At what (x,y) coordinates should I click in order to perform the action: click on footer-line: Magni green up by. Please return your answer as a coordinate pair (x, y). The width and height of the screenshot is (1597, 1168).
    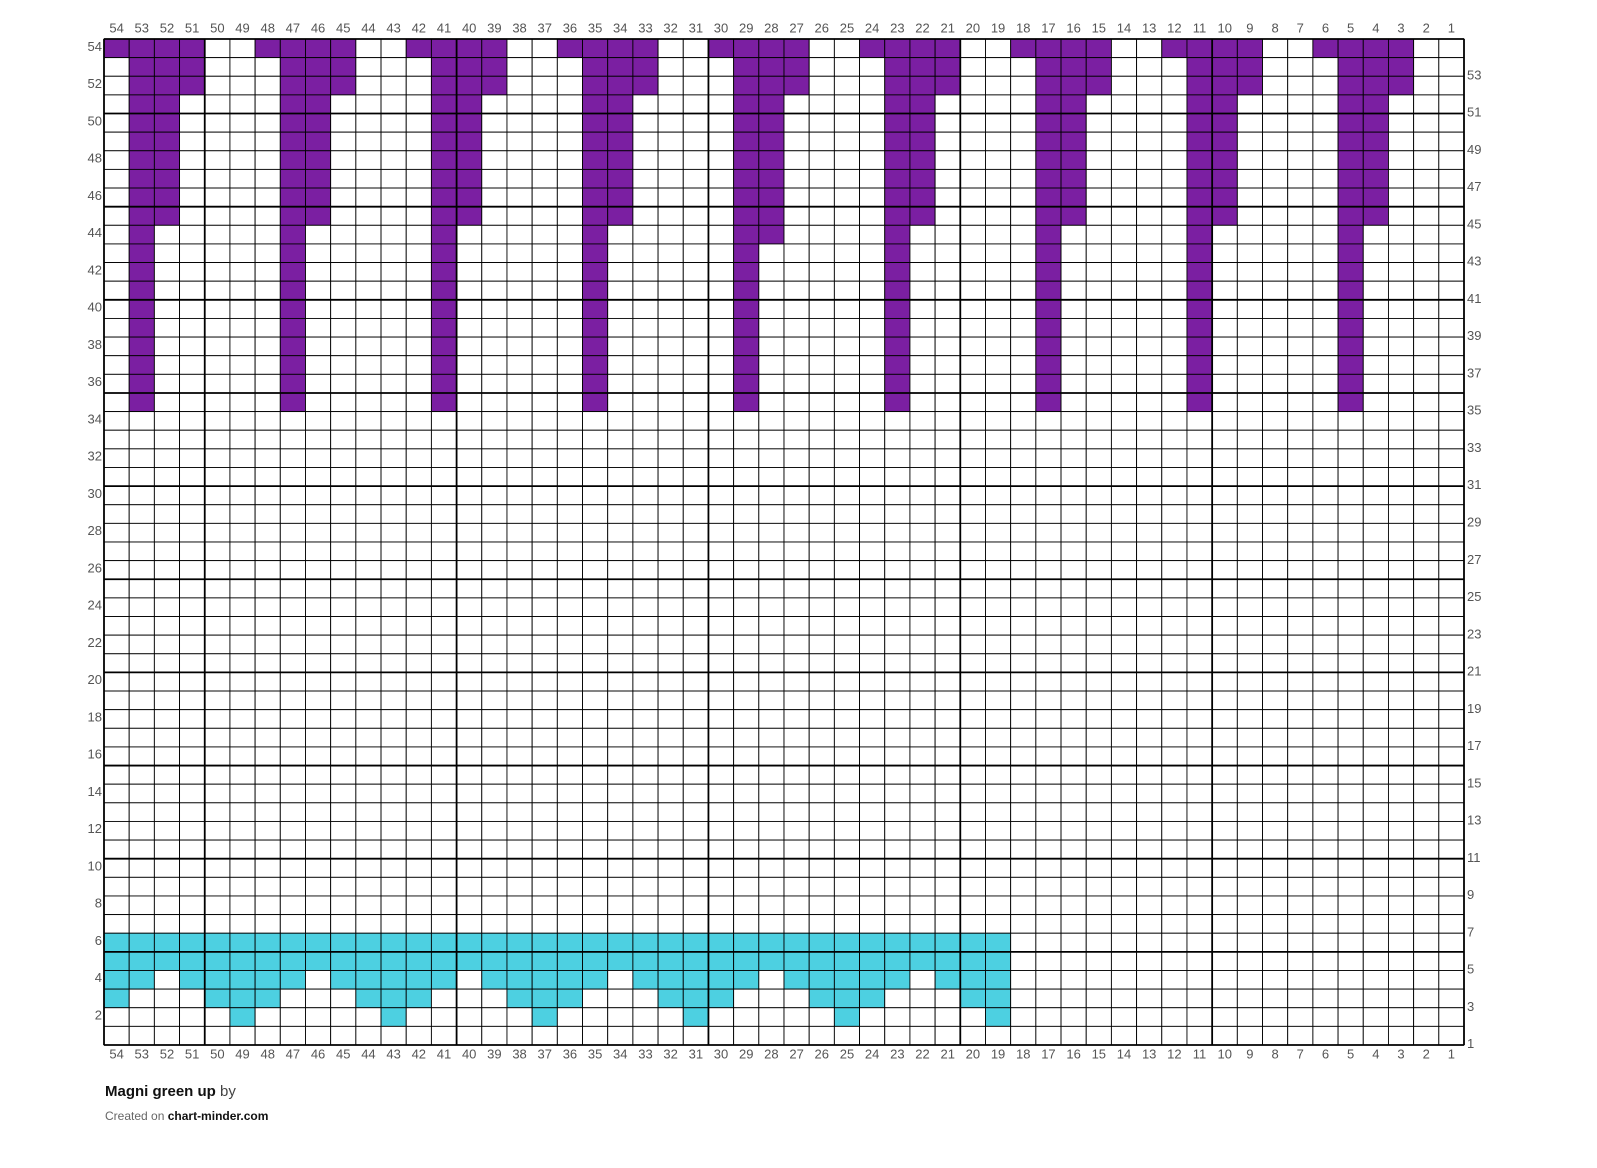
    Looking at the image, I should click on (170, 1091).